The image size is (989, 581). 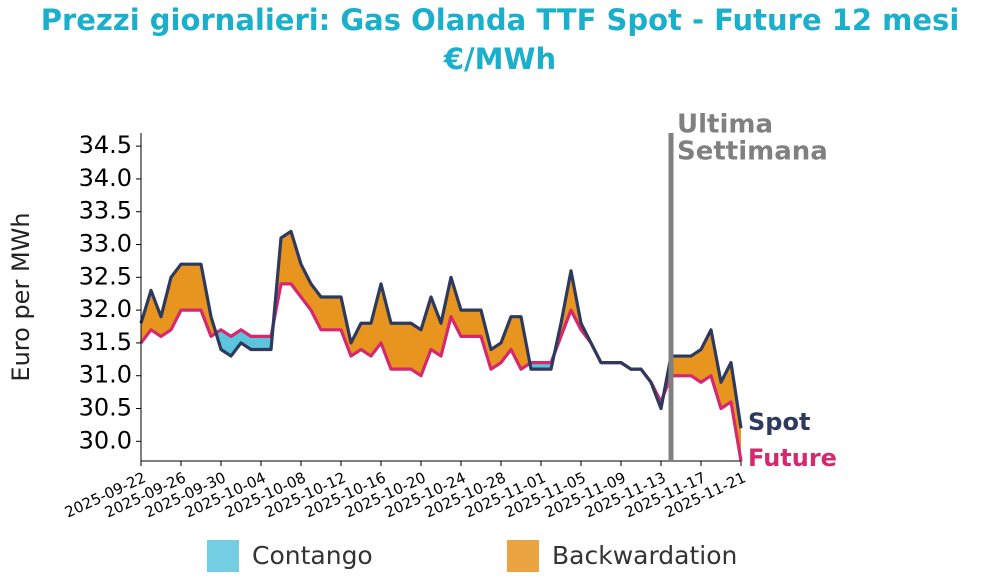 I want to click on y-tick-label: 32.5, so click(x=105, y=276).